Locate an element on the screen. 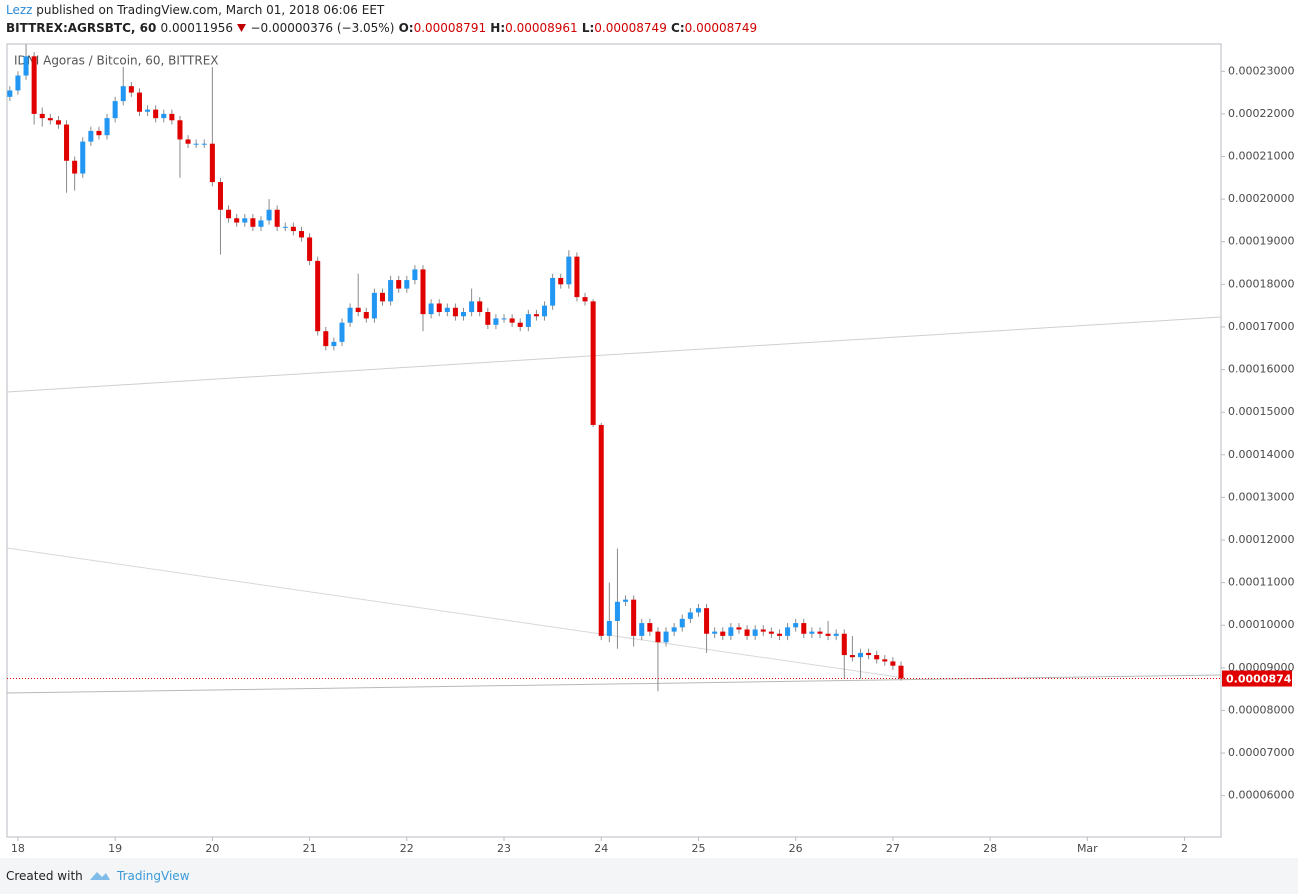  x-tick-label: 19 is located at coordinates (115, 848).